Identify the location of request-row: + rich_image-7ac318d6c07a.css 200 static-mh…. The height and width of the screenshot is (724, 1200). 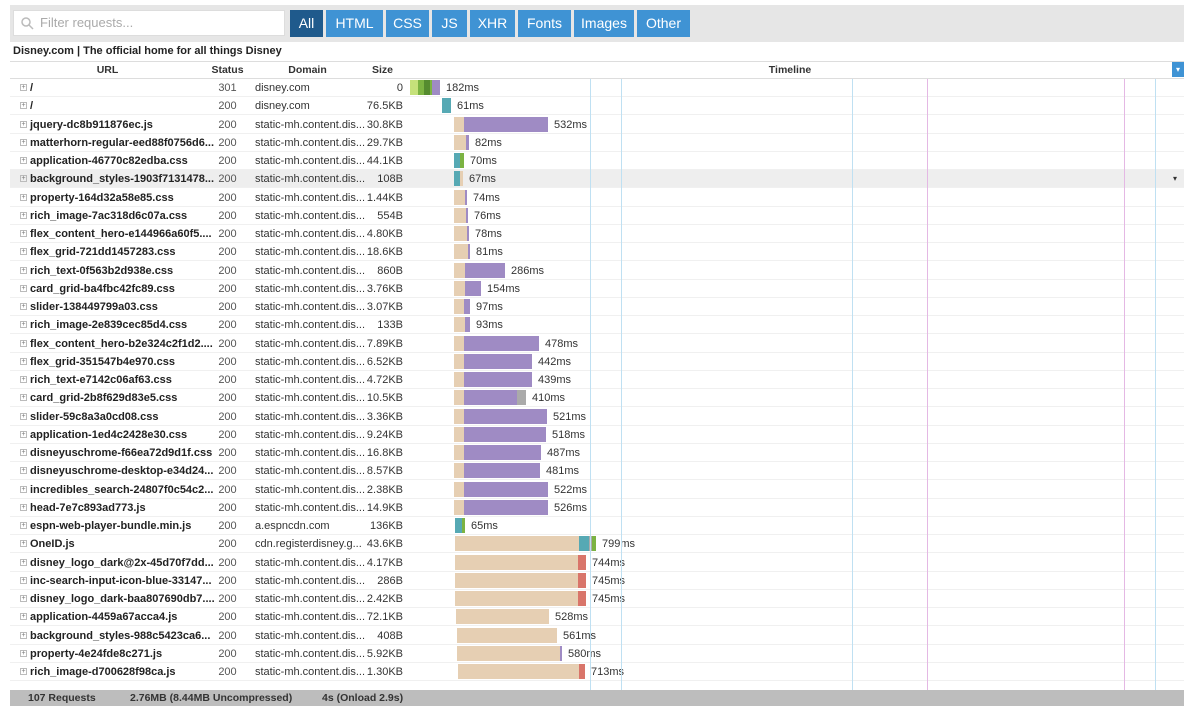
(597, 216).